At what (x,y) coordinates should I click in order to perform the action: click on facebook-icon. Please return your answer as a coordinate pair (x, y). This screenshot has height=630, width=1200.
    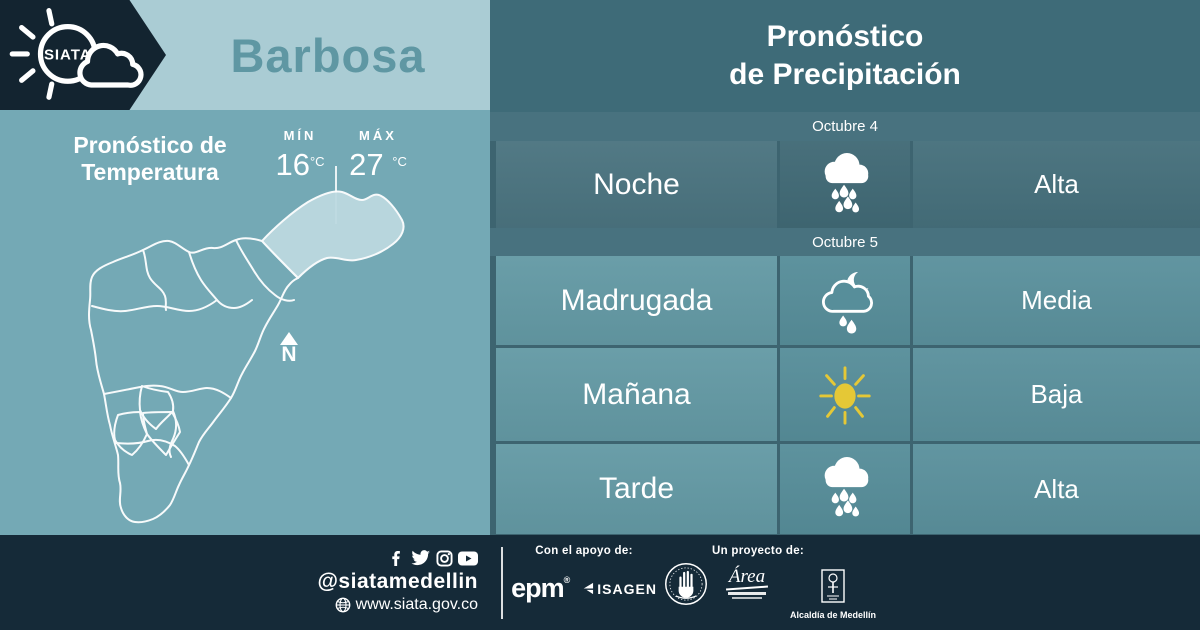
    Looking at the image, I should click on (397, 558).